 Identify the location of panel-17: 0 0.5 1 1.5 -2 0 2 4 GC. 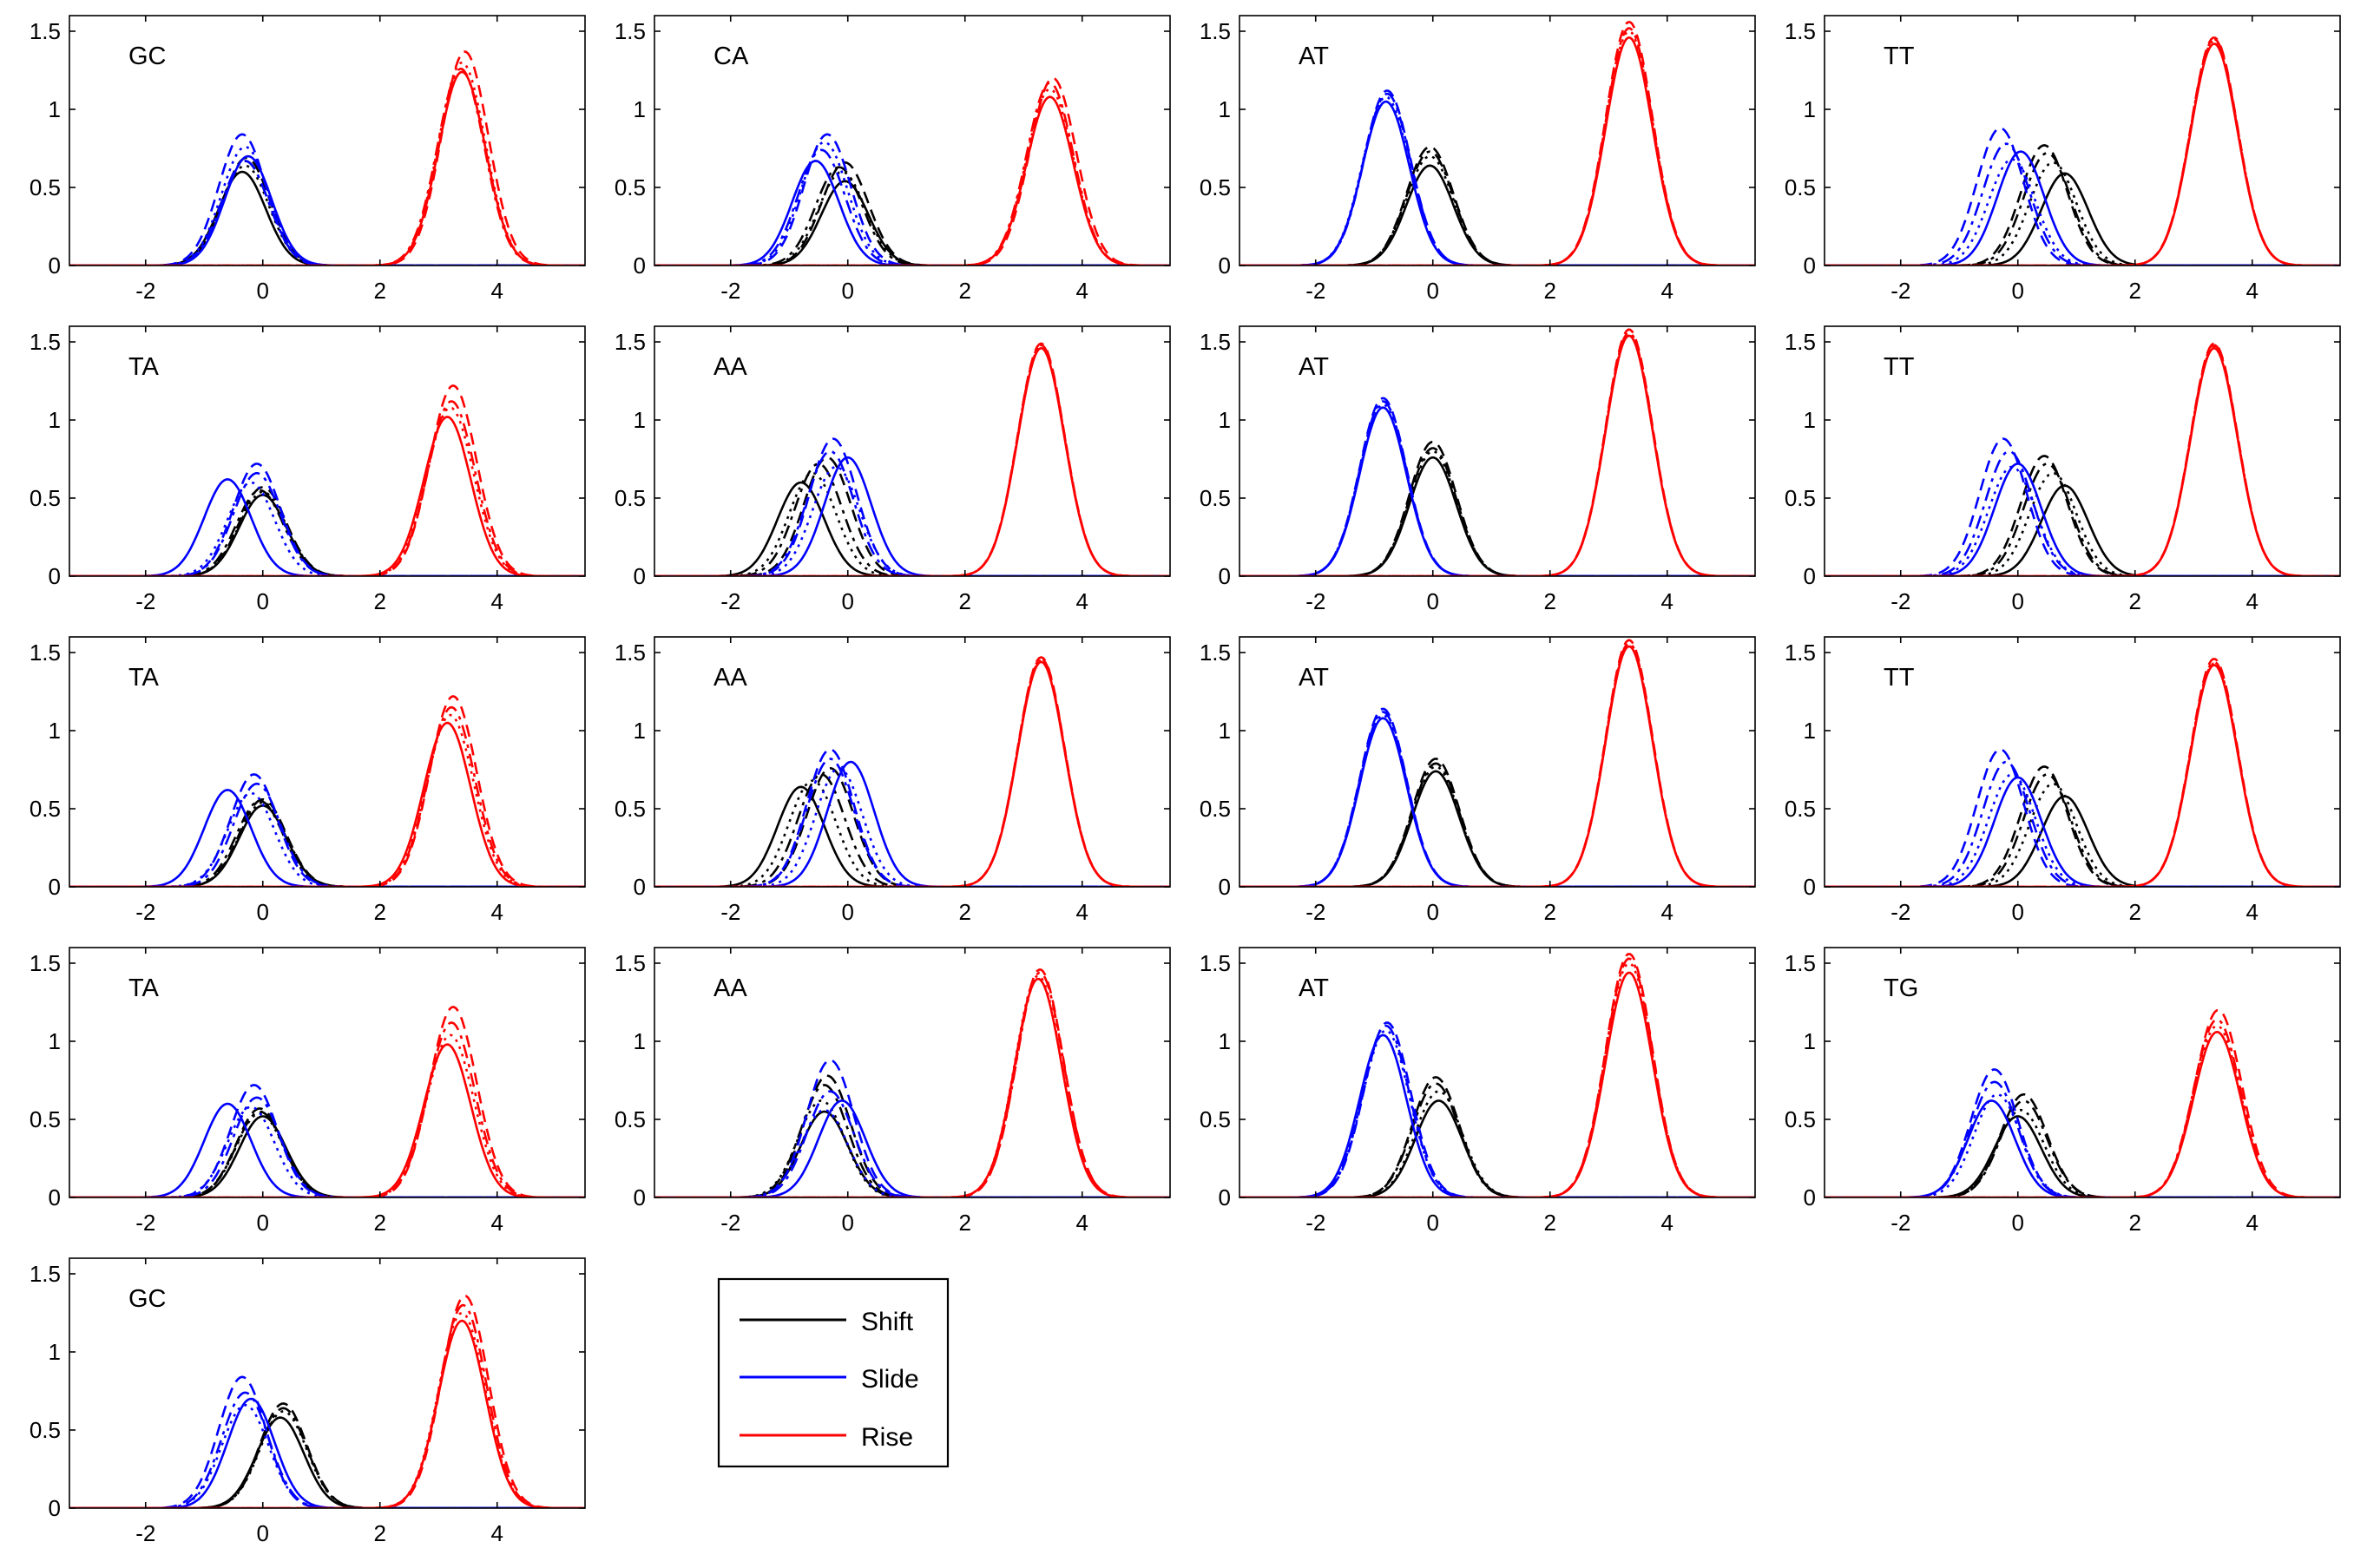
(308, 1401).